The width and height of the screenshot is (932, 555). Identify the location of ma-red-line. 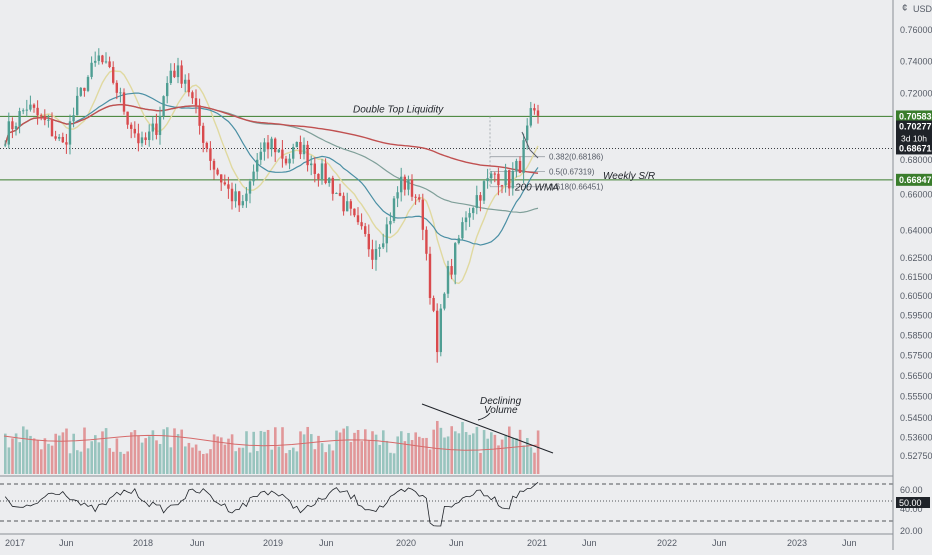
(271, 138).